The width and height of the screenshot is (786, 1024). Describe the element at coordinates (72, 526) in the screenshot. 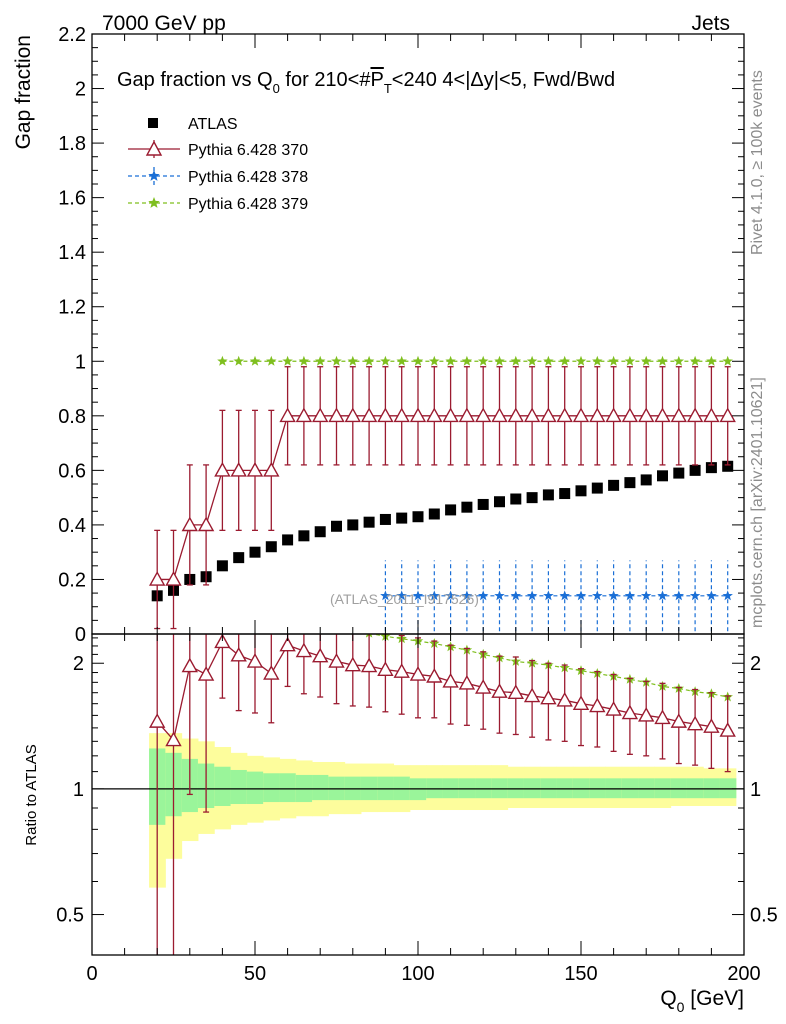

I see `main-y-tick-label: 0.4` at that location.